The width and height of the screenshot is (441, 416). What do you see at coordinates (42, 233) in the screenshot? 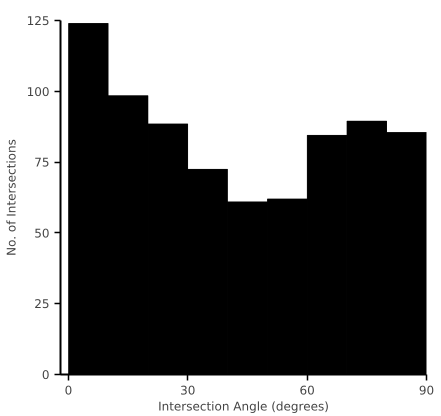
I see `y-tick-label: 50` at bounding box center [42, 233].